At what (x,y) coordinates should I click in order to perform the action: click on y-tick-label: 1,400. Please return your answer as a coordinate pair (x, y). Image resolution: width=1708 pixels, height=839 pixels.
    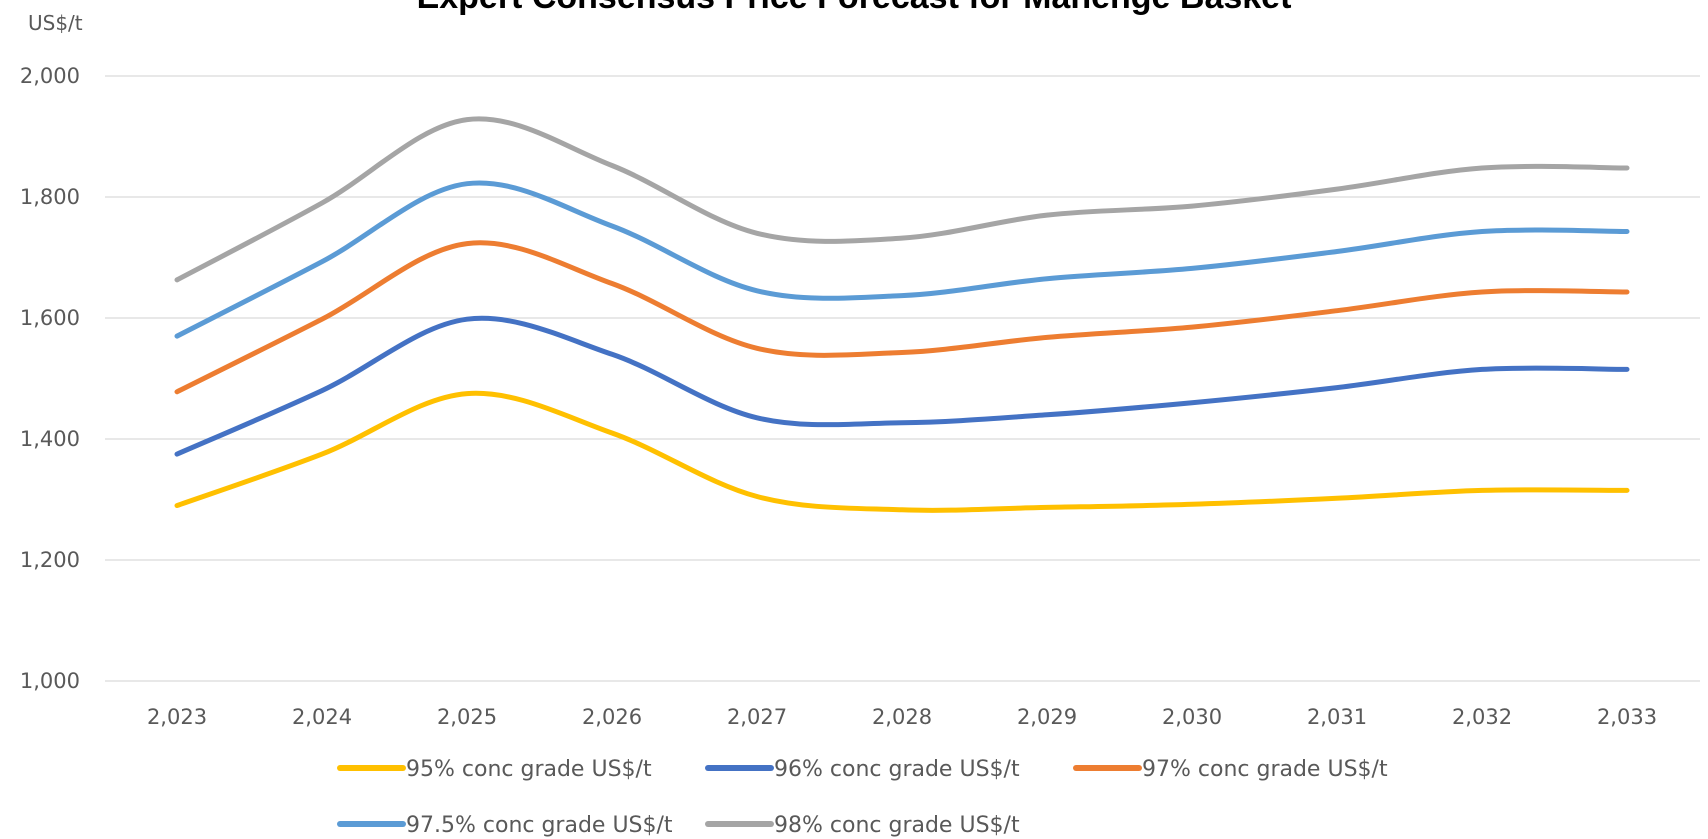
    Looking at the image, I should click on (50, 439).